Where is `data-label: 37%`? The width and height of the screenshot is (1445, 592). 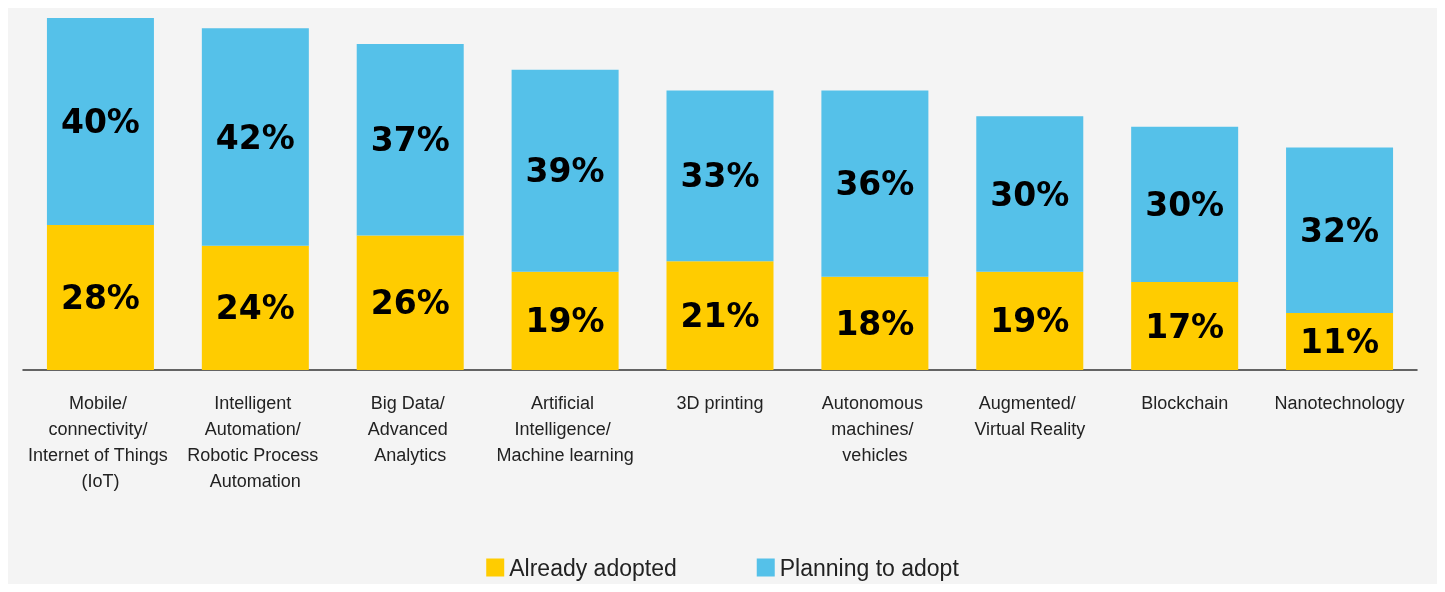
data-label: 37% is located at coordinates (410, 140).